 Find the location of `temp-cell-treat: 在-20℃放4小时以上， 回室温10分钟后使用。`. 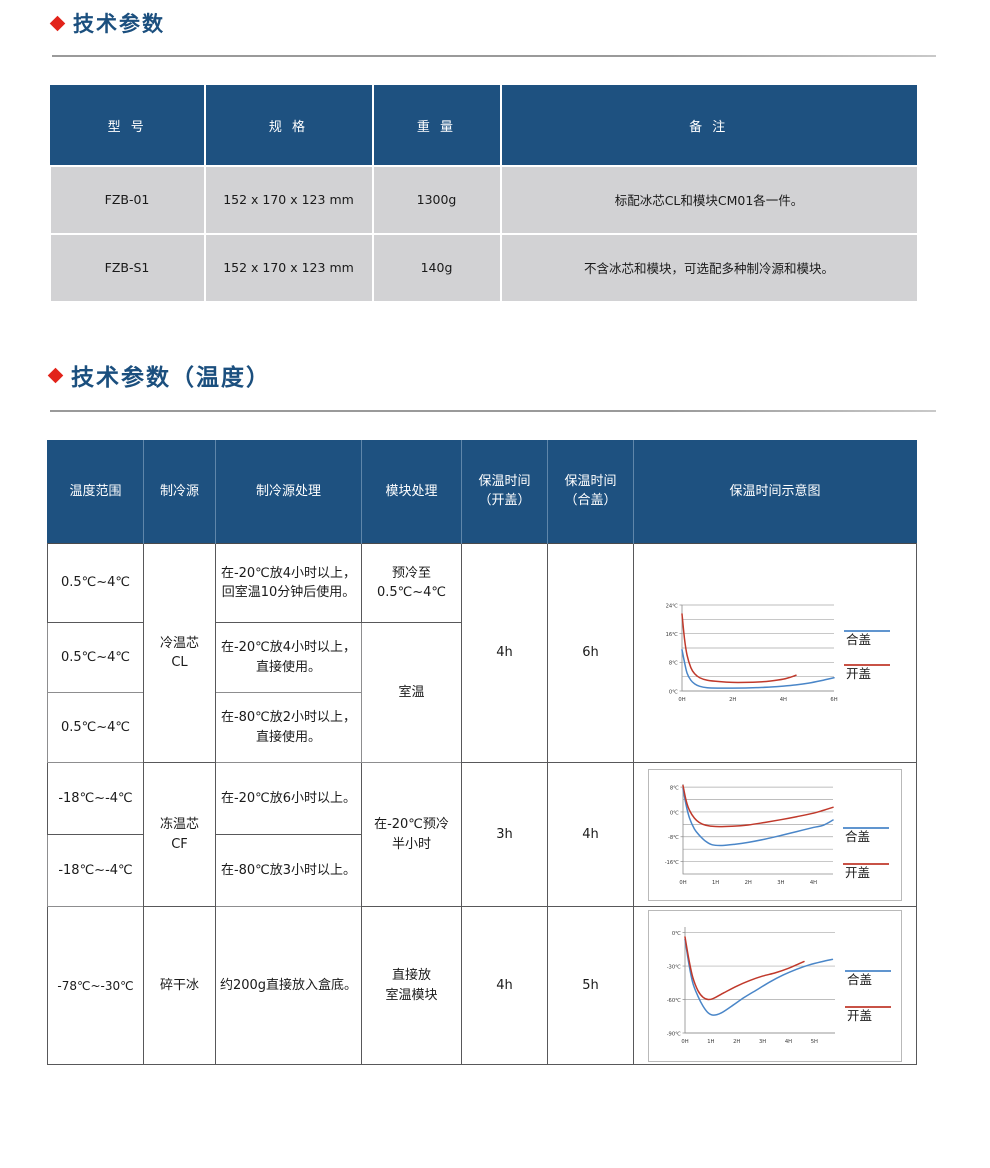

temp-cell-treat: 在-20℃放4小时以上， 回室温10分钟后使用。 is located at coordinates (288, 583).